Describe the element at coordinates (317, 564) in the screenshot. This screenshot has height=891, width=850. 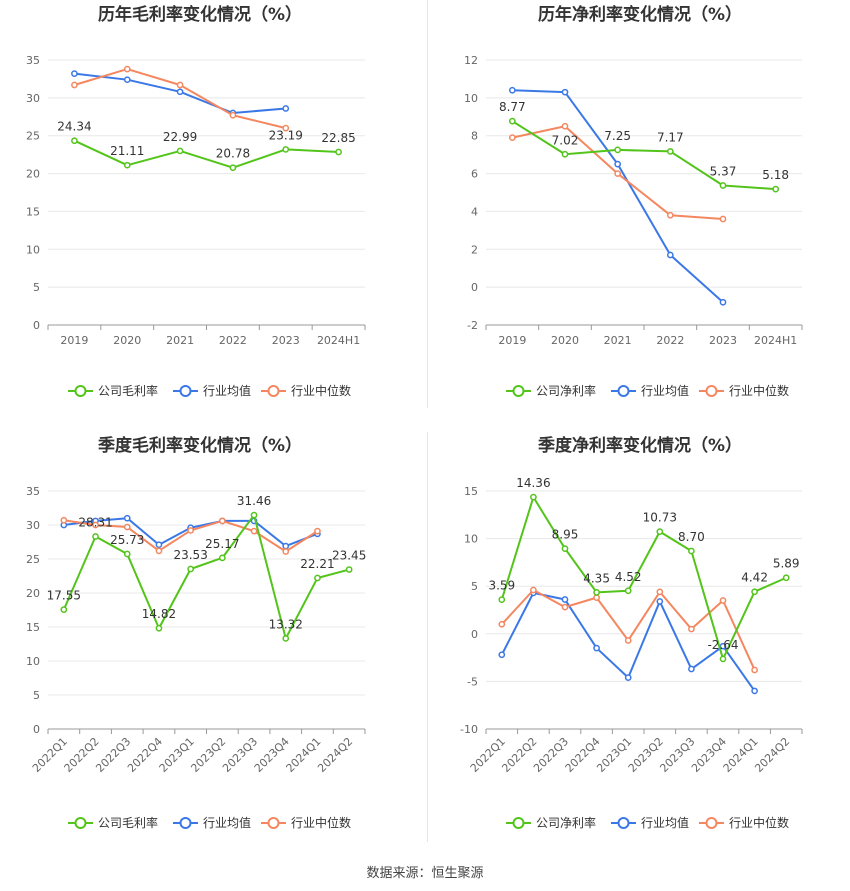
I see `data-label: 22.21` at that location.